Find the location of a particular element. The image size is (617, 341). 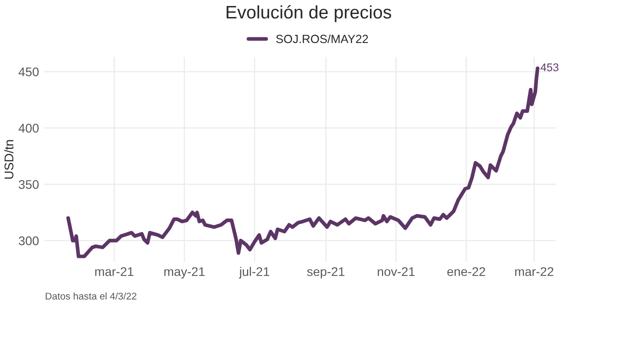

y-tick-label: 350 is located at coordinates (28, 184).